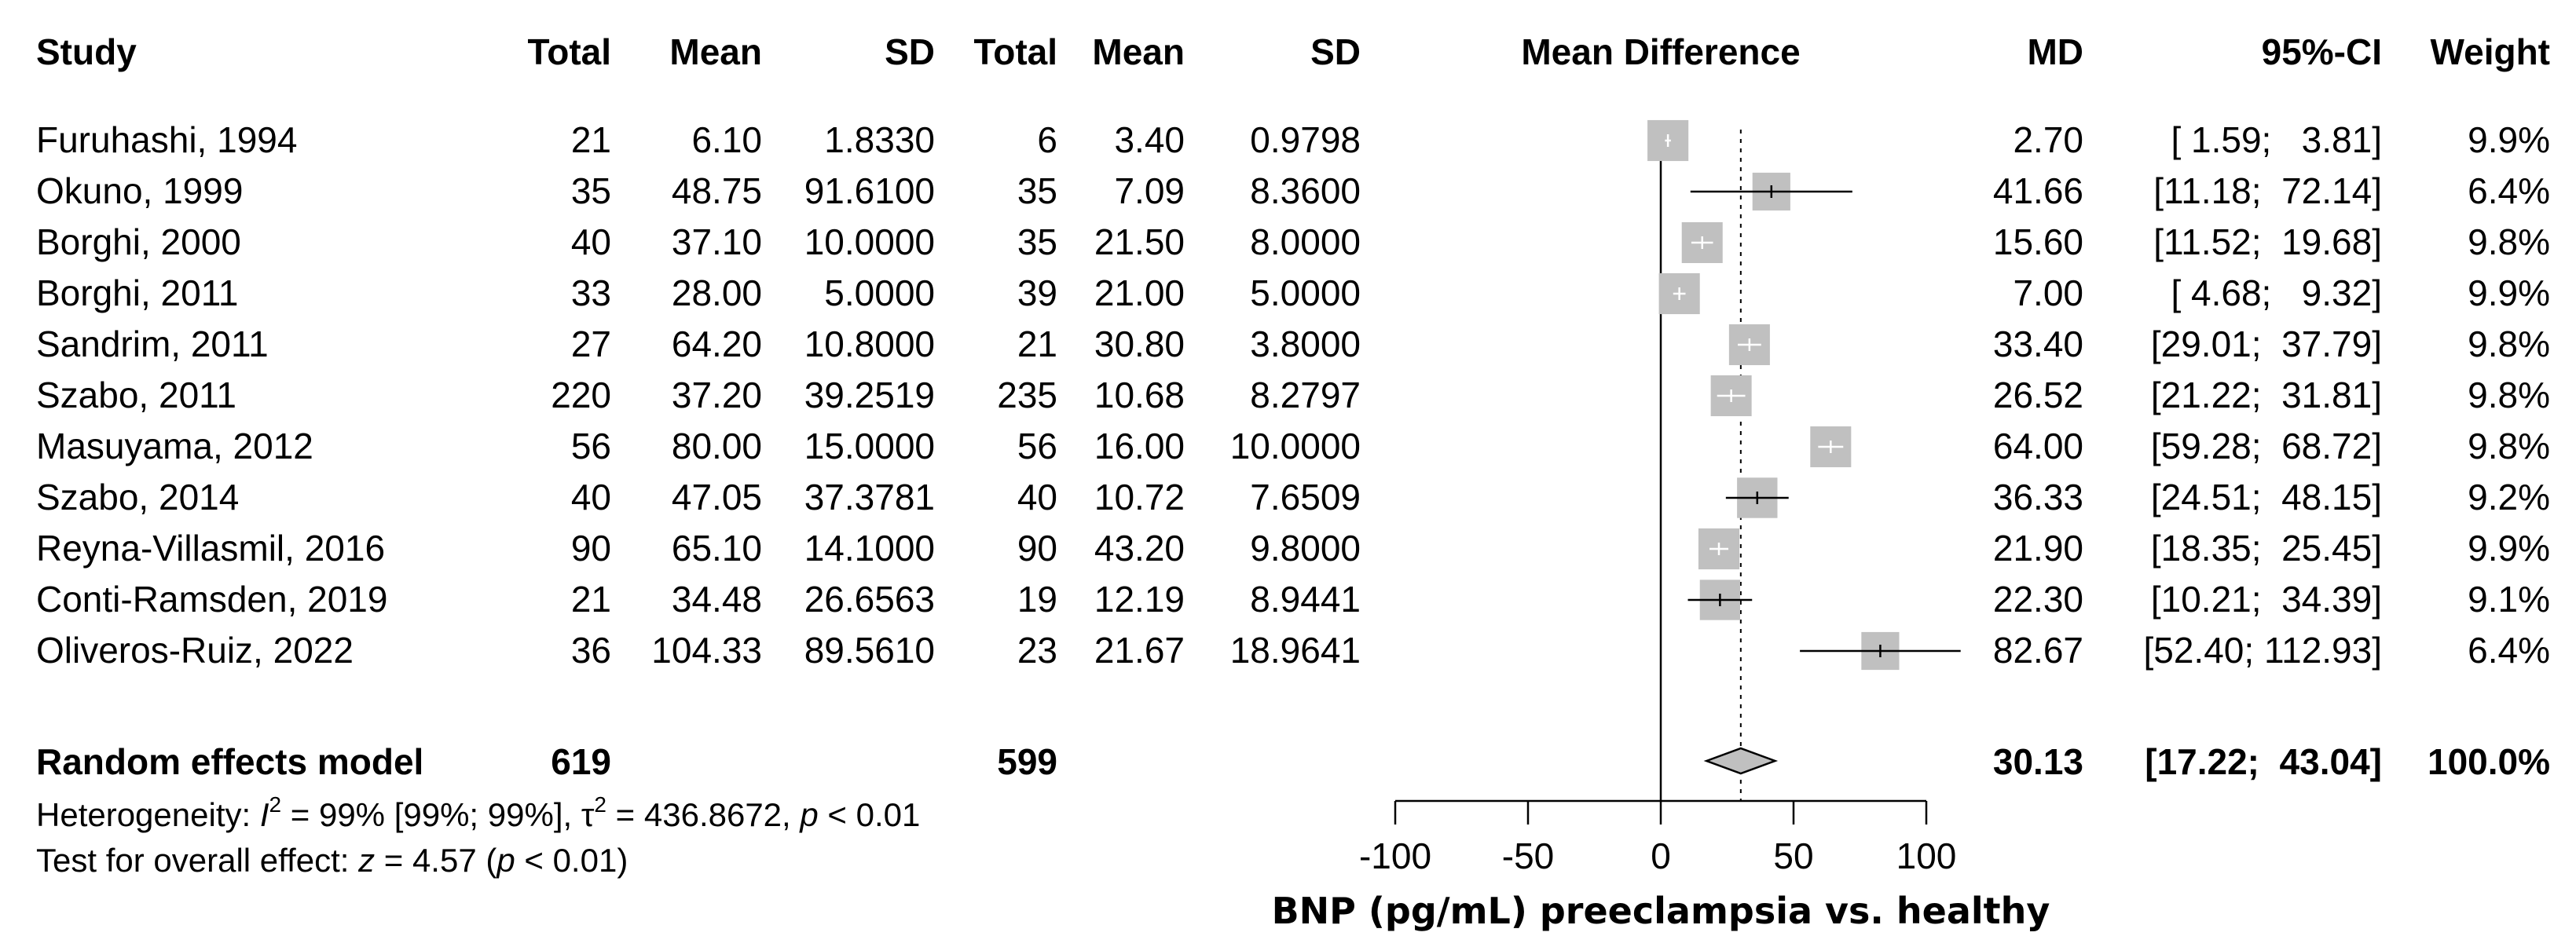 This screenshot has height=947, width=2576. I want to click on exp-total: 21, so click(591, 599).